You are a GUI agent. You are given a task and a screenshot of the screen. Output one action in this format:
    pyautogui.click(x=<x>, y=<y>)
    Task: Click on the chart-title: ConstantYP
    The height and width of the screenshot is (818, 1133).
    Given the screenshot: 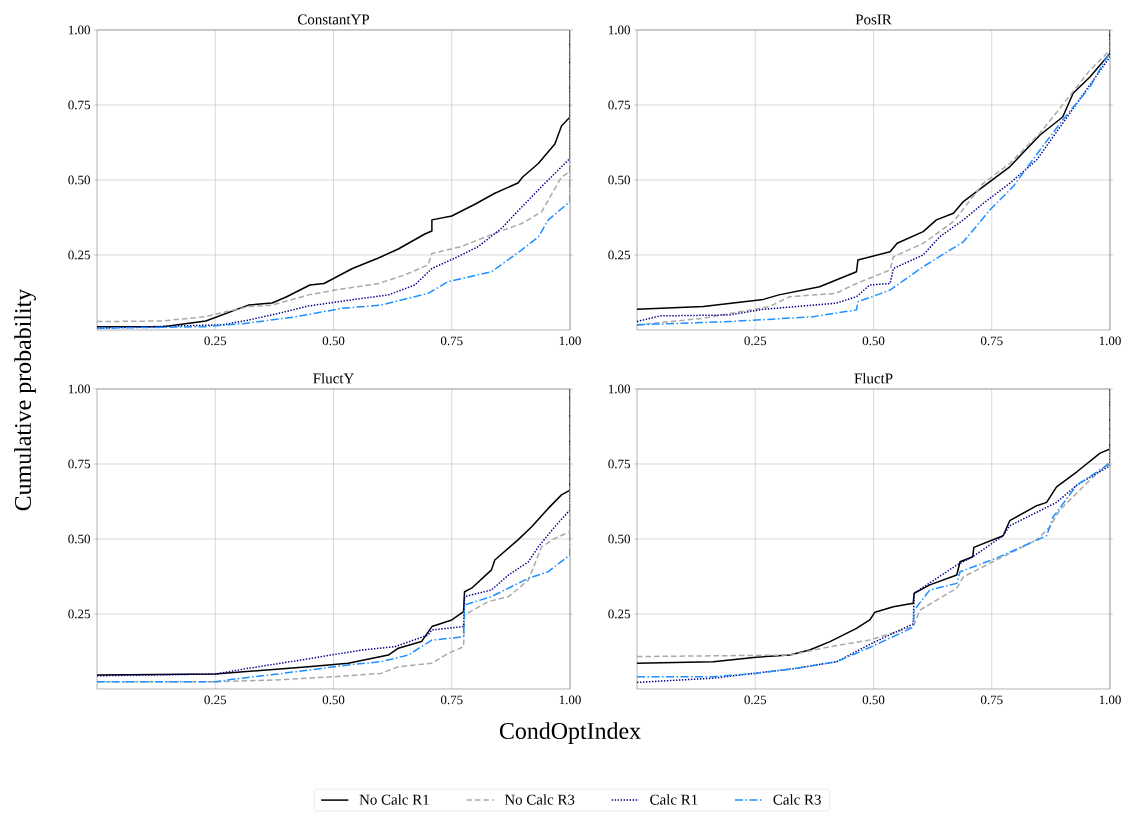 What is the action you would take?
    pyautogui.click(x=334, y=19)
    